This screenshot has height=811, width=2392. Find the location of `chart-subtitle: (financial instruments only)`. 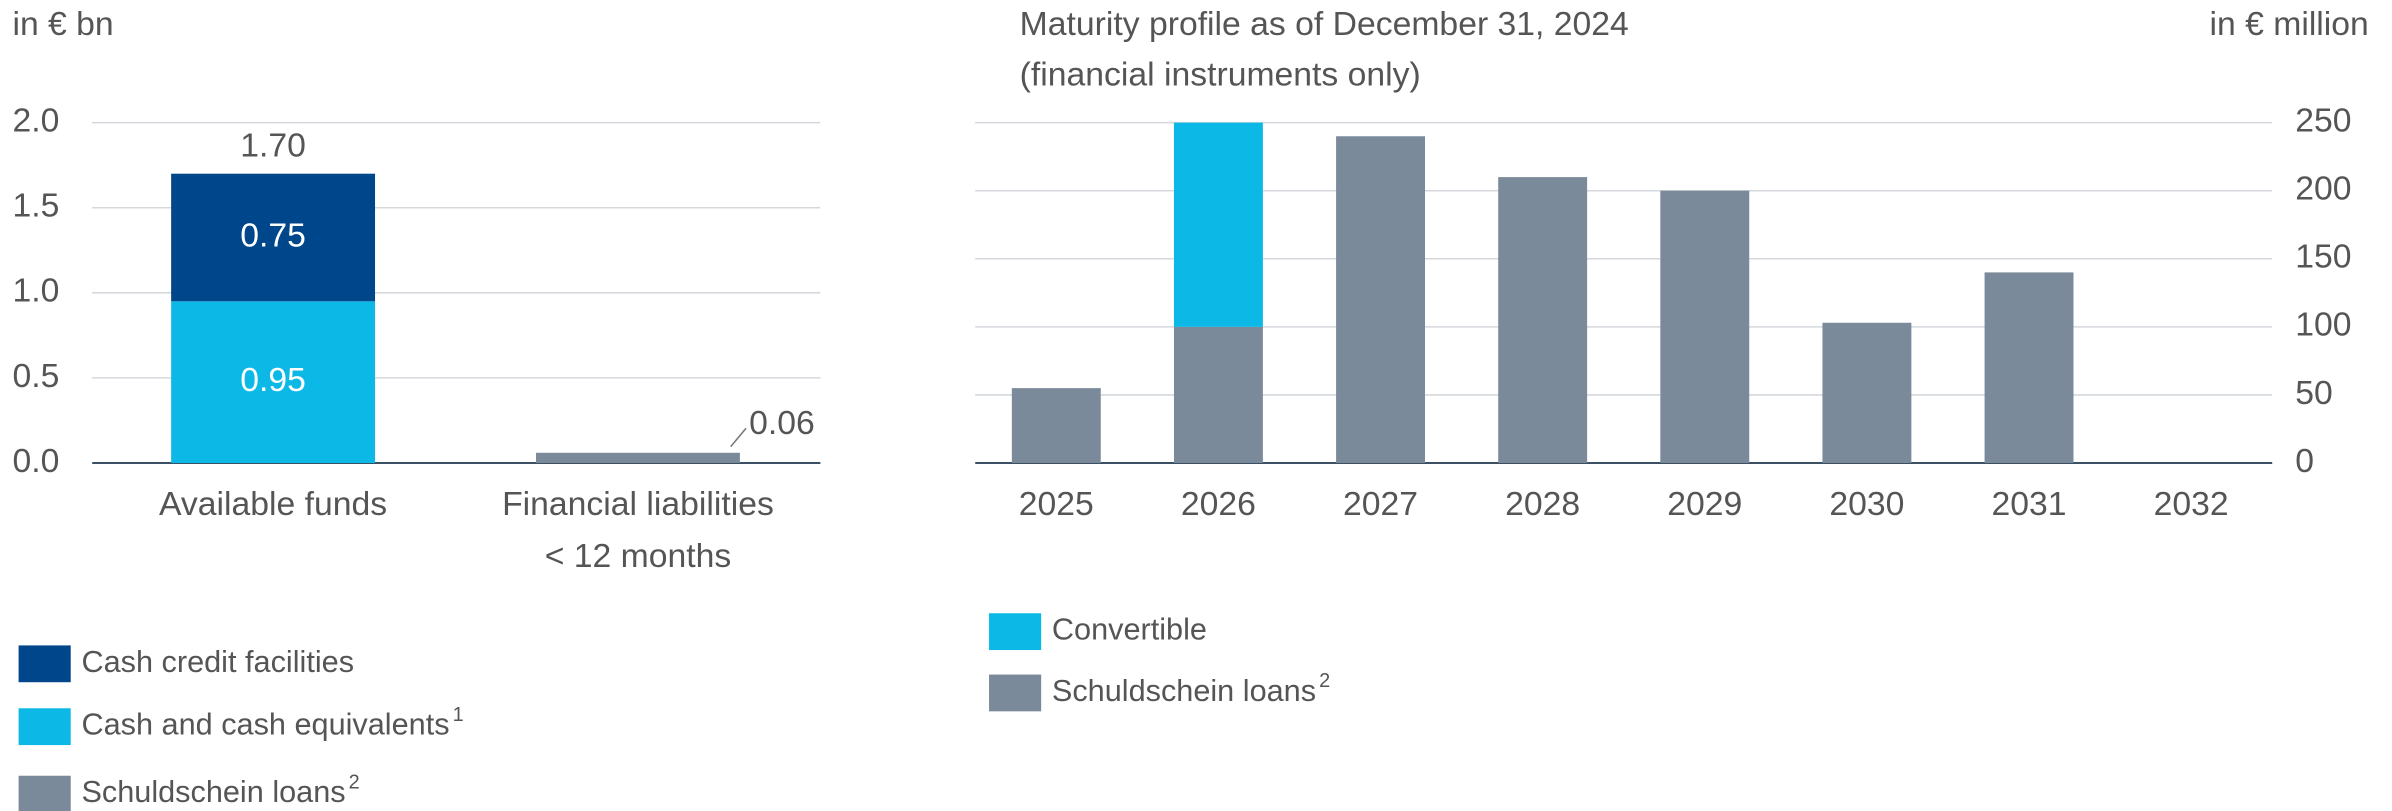

chart-subtitle: (financial instruments only) is located at coordinates (1220, 75).